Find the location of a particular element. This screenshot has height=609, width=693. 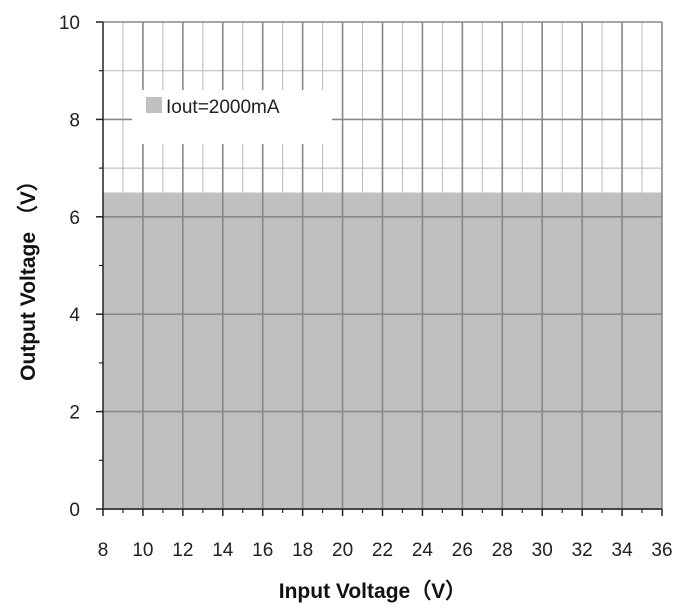

y-tick-label: 10 is located at coordinates (69, 23).